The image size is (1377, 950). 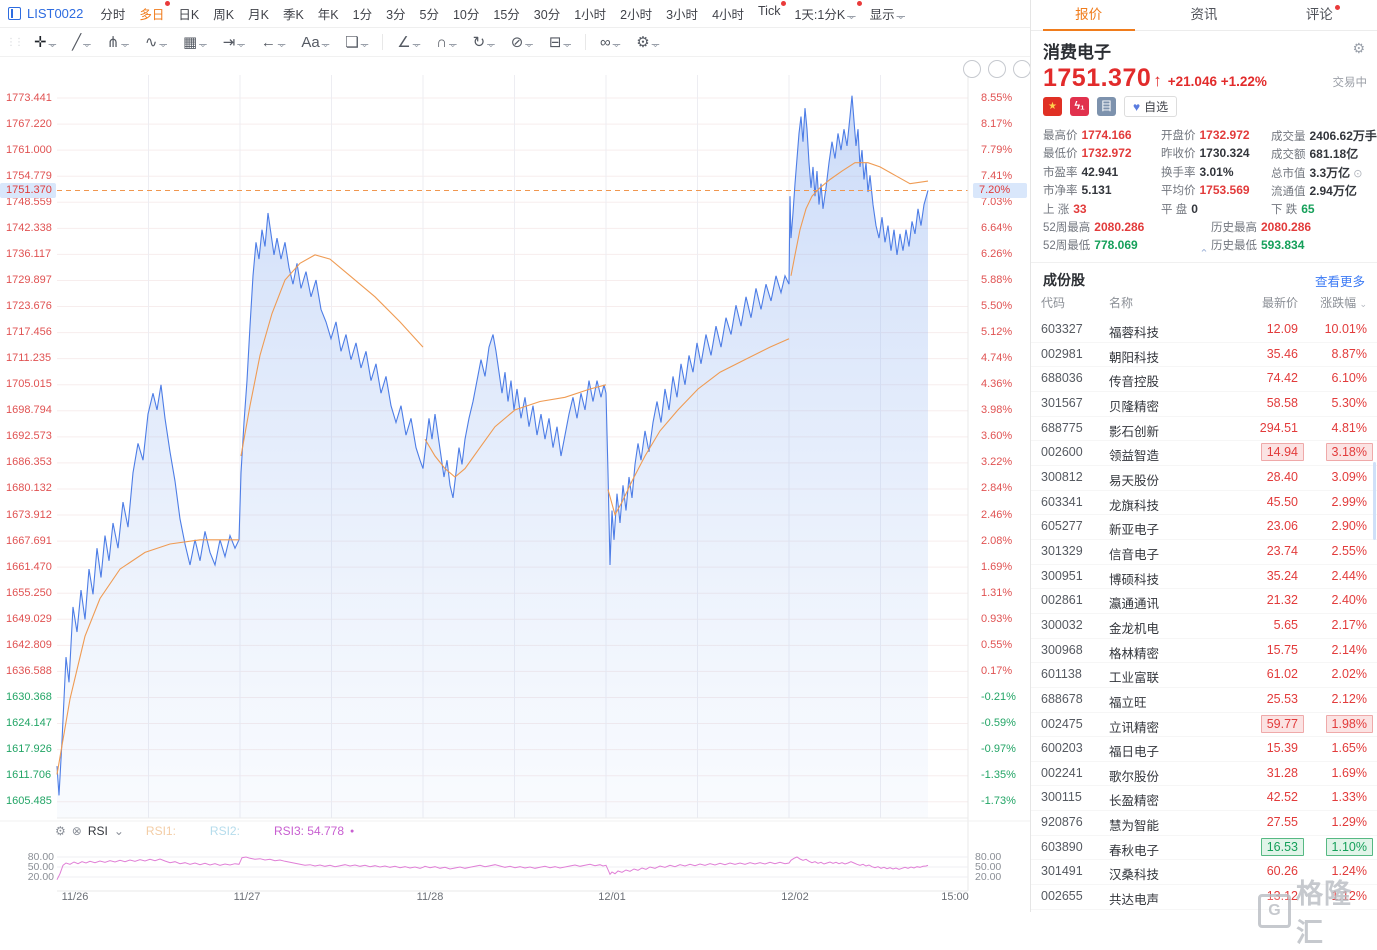 I want to click on stock-row: 002600 领益智造 14.94 3.18%, so click(x=1204, y=453).